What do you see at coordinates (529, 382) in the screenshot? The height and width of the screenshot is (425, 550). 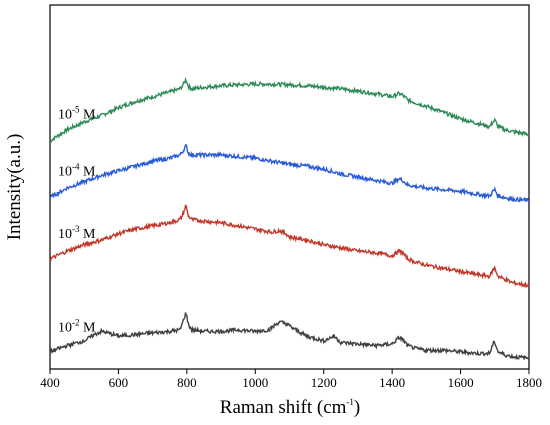 I see `x-tick-label: 1800` at bounding box center [529, 382].